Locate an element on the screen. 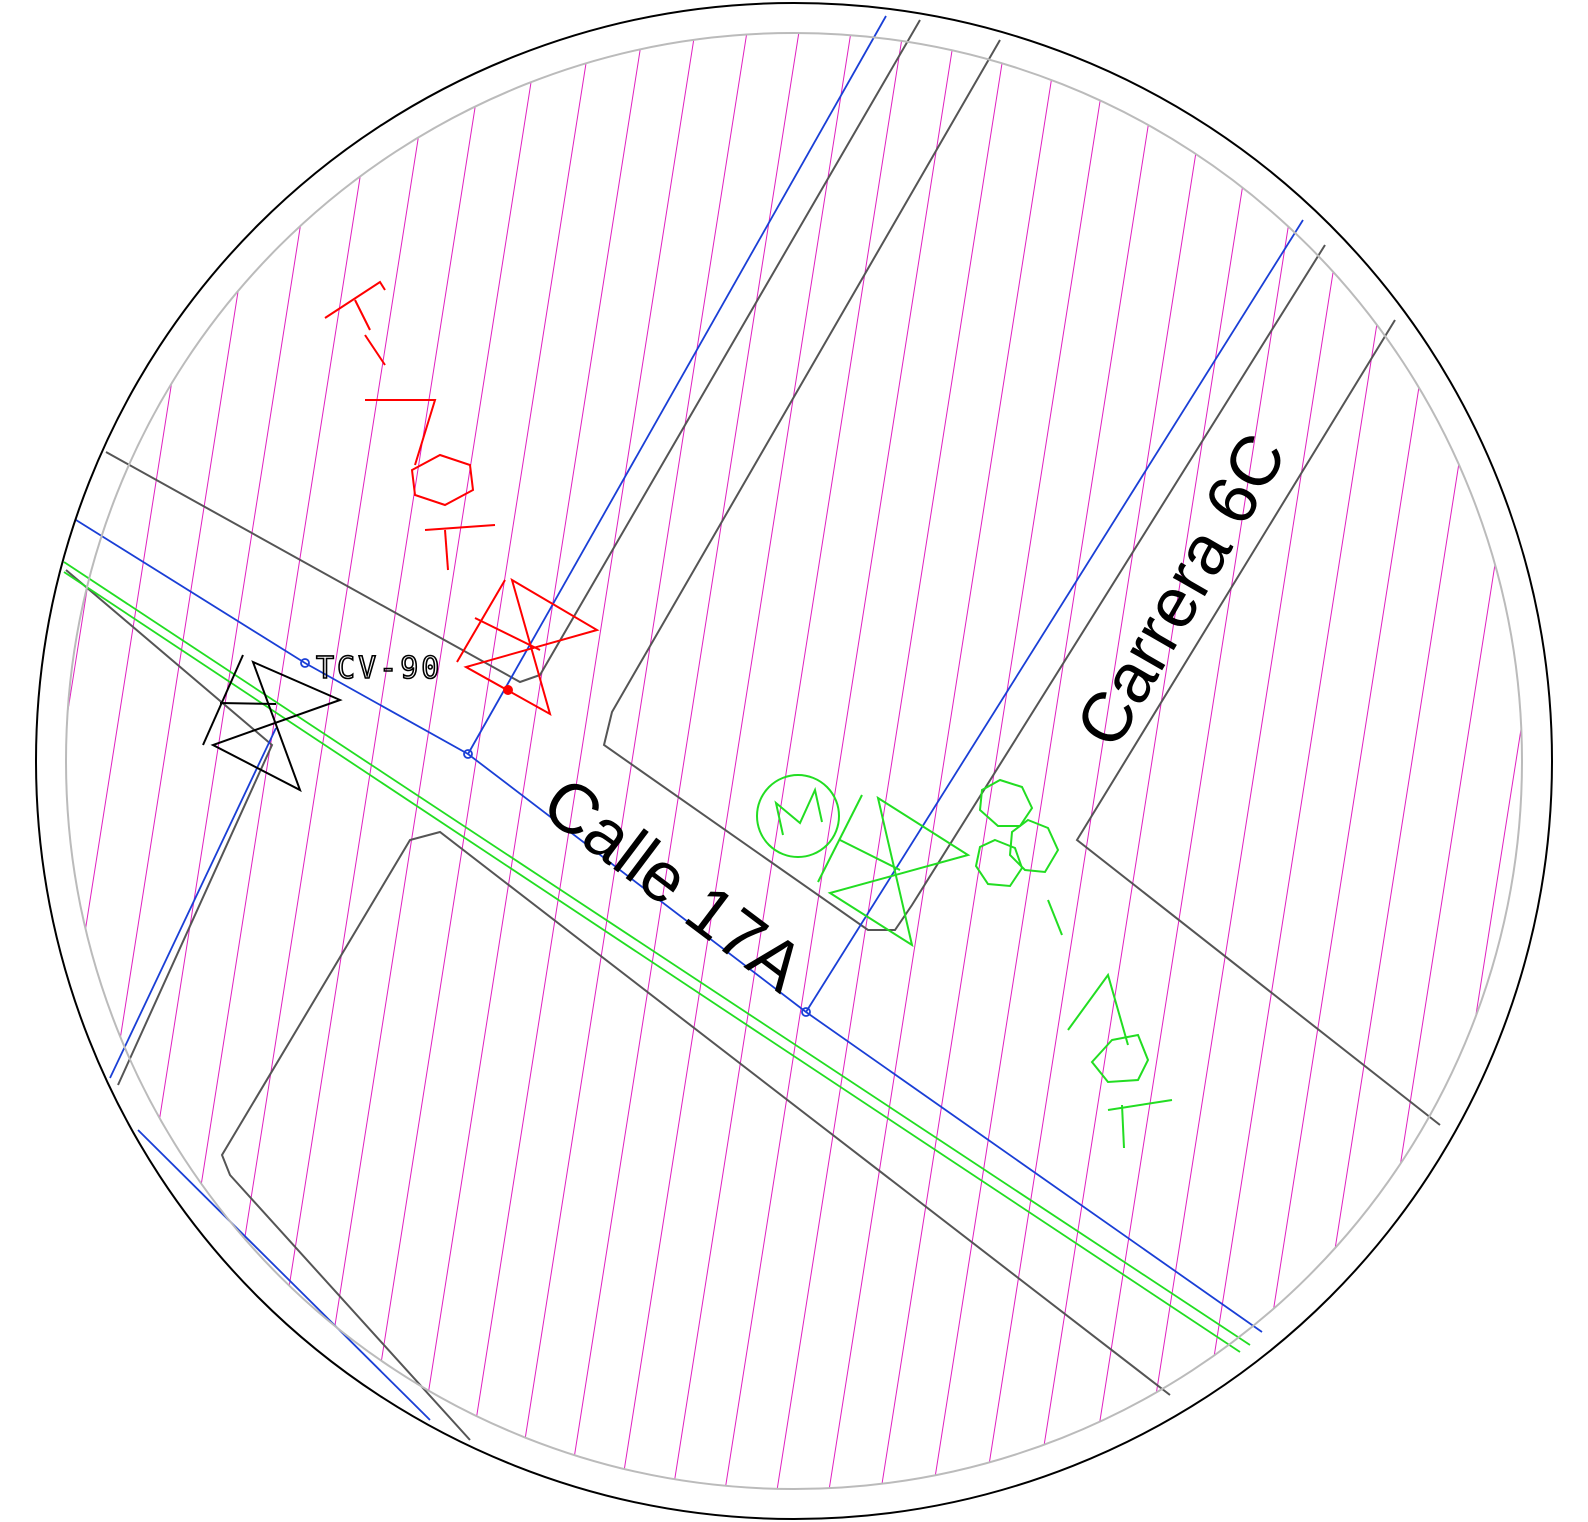  pipe-north is located at coordinates (677, 385).